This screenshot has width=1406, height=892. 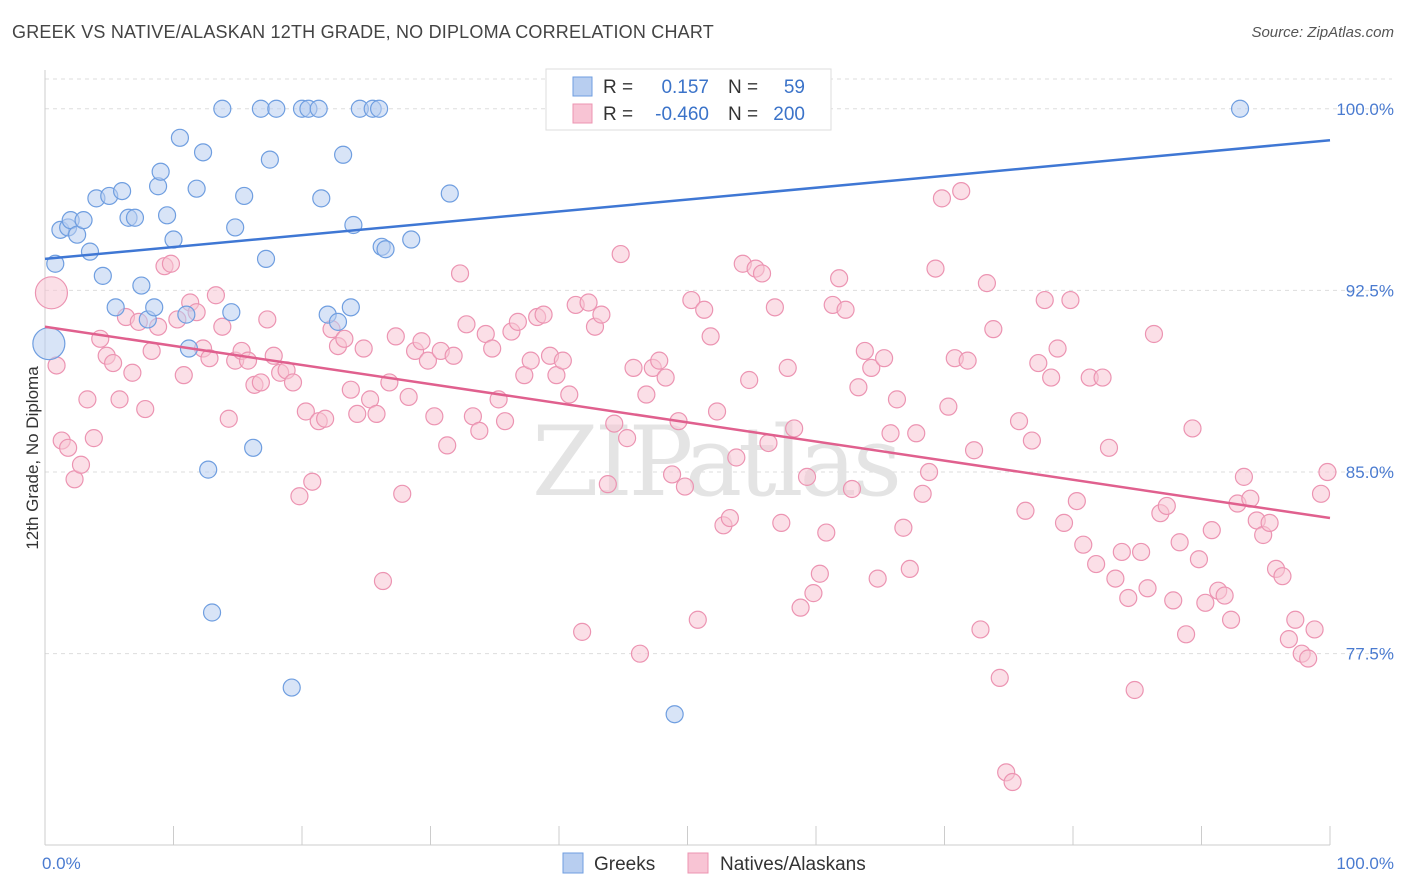 What do you see at coordinates (1370, 472) in the screenshot?
I see `y-tick-label: 85.0%` at bounding box center [1370, 472].